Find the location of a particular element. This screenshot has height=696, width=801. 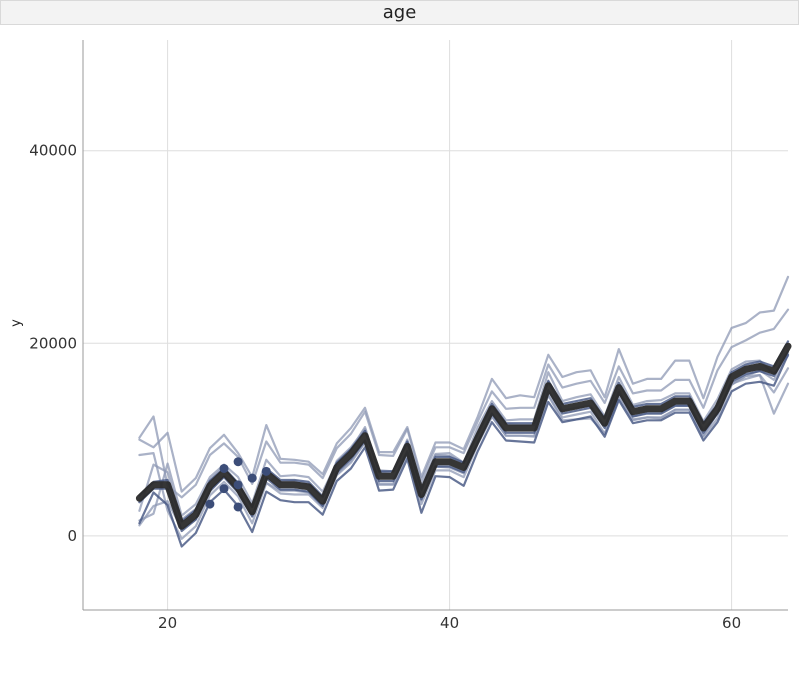

data-points is located at coordinates (238, 484).